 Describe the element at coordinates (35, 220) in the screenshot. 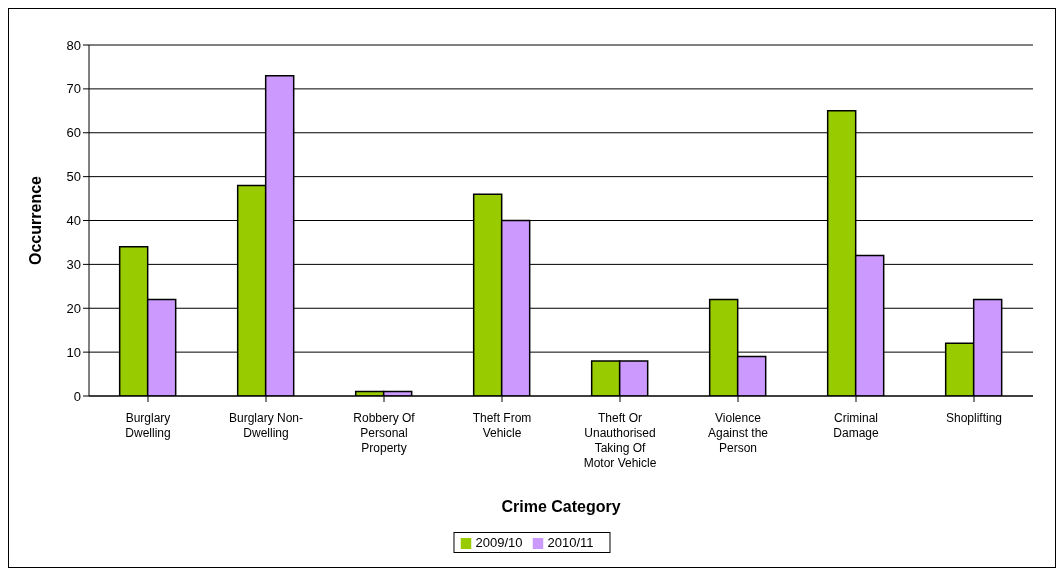

I see `y-axis-title: Occurrence` at that location.